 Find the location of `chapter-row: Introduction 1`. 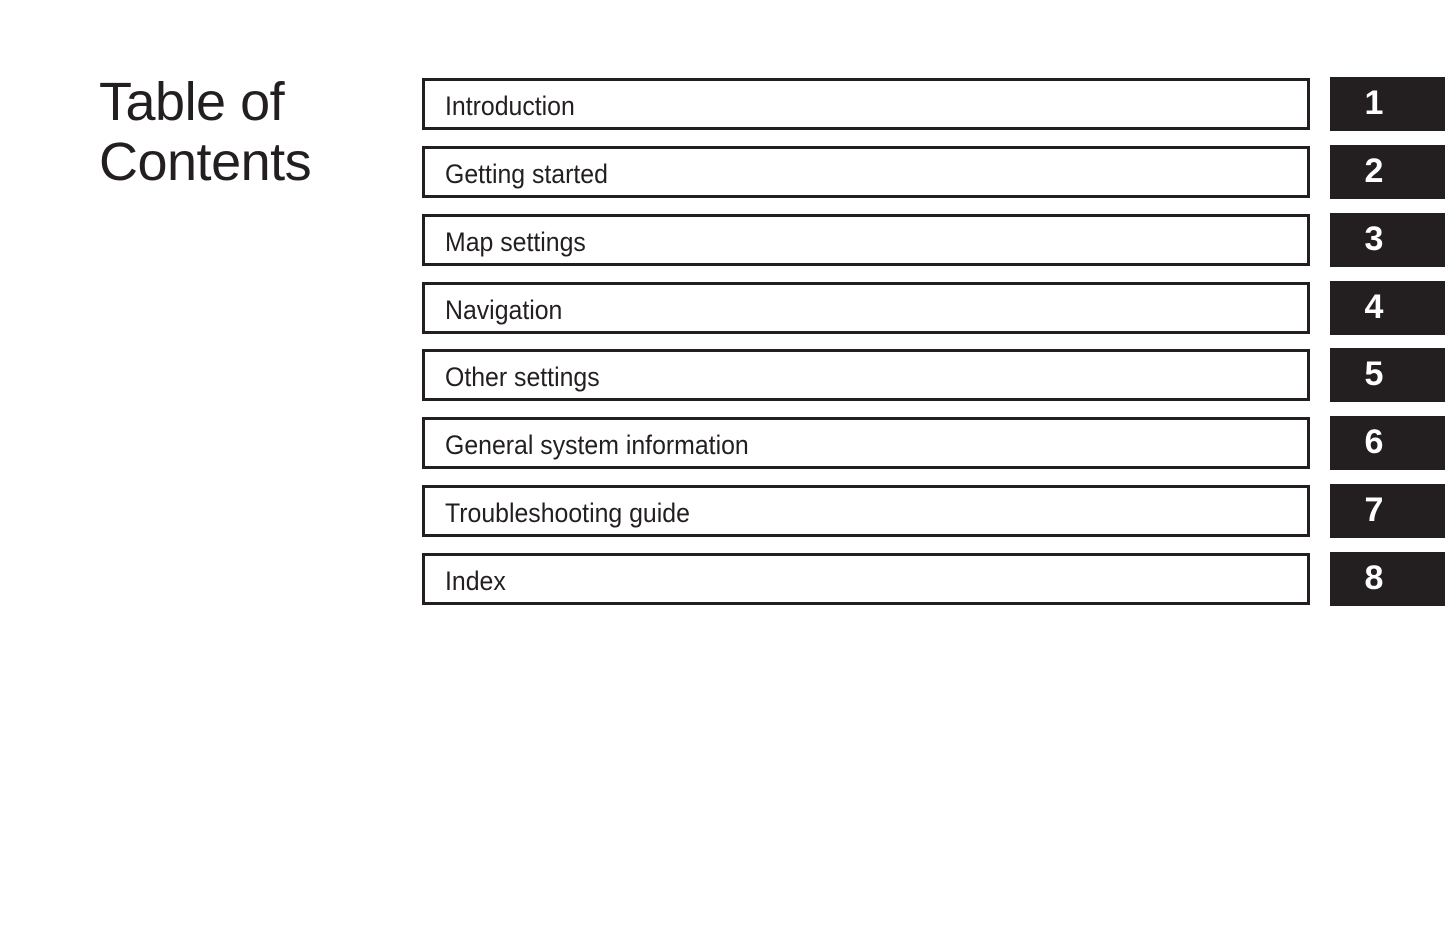

chapter-row: Introduction 1 is located at coordinates (933, 104).